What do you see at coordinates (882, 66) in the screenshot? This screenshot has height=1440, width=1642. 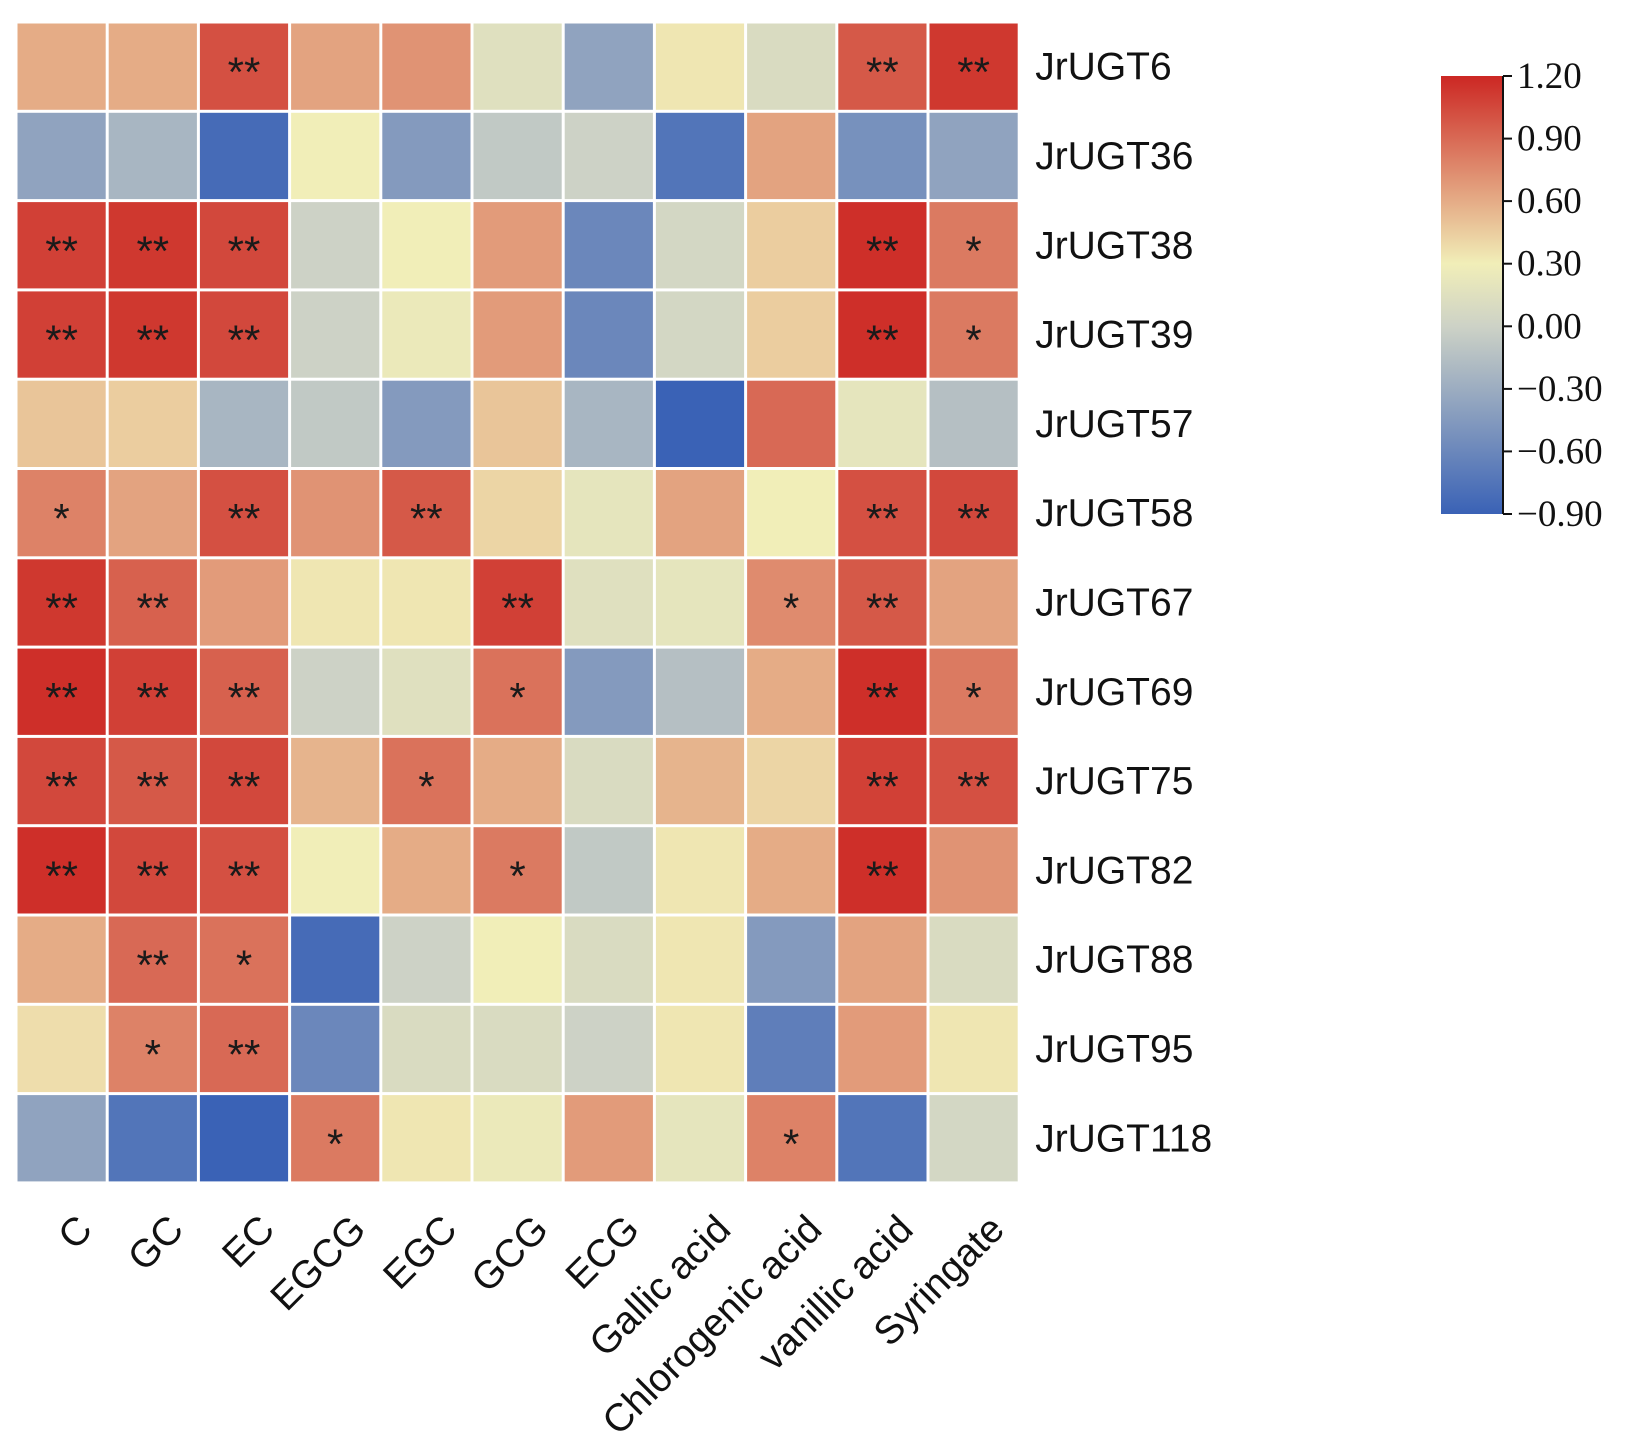 I see `cell-jrugt6-vanillic-acid` at bounding box center [882, 66].